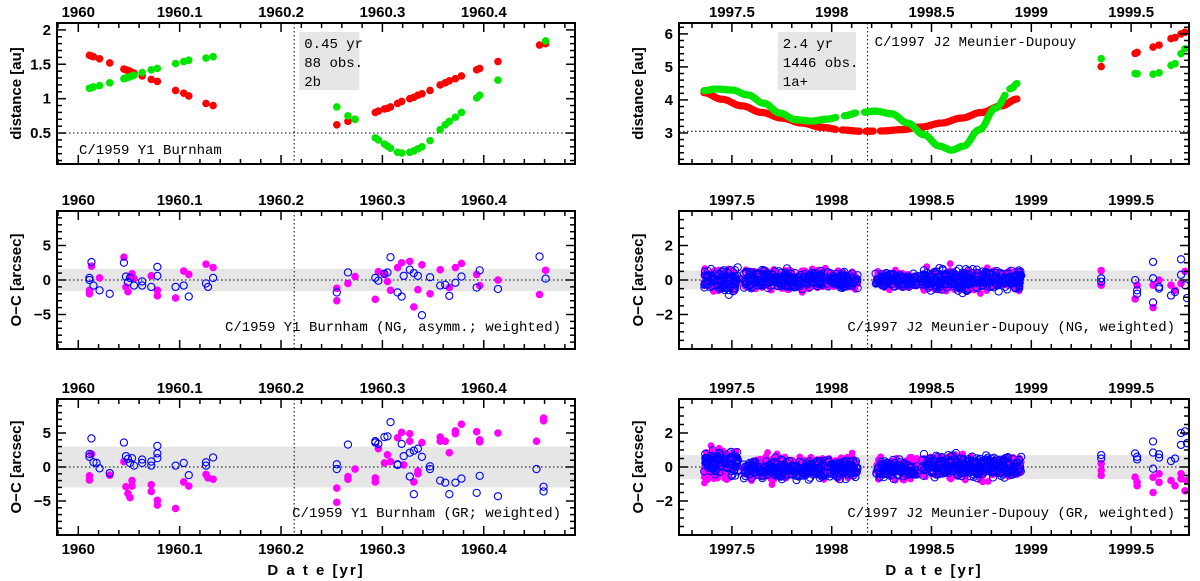 The width and height of the screenshot is (1200, 581). I want to click on plot-area, so click(316, 467).